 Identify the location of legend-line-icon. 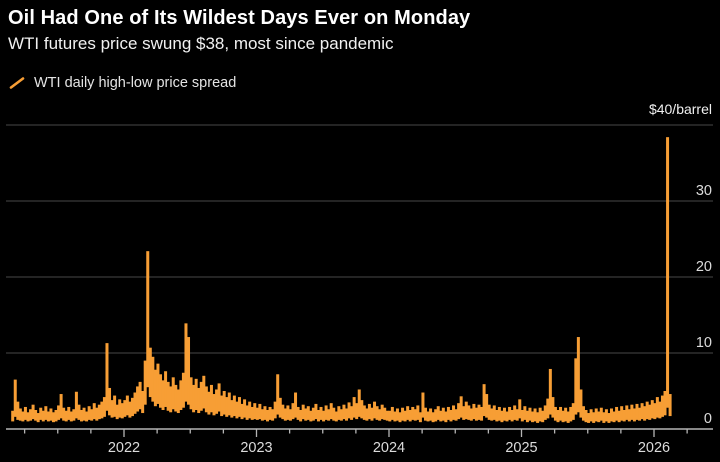
(17, 83).